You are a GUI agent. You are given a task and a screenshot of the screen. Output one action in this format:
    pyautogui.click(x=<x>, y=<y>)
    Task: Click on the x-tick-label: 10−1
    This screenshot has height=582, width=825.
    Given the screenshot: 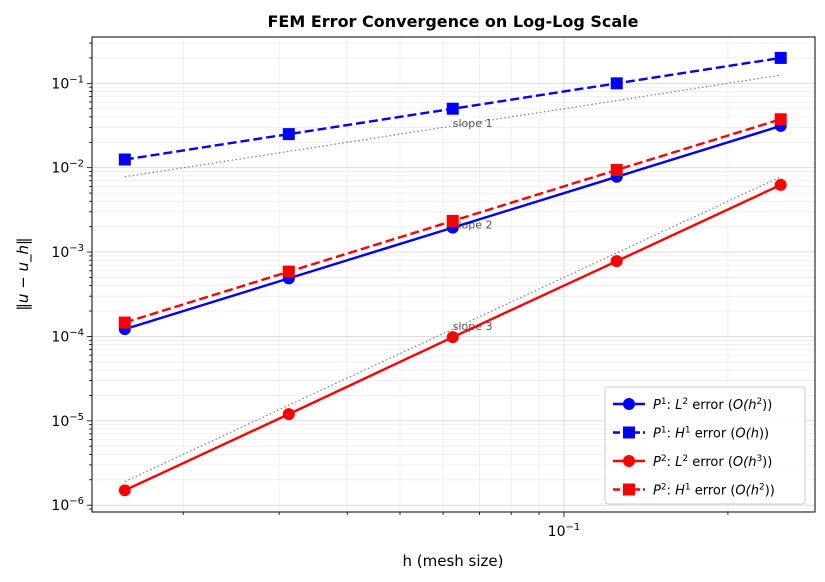 What is the action you would take?
    pyautogui.click(x=564, y=531)
    